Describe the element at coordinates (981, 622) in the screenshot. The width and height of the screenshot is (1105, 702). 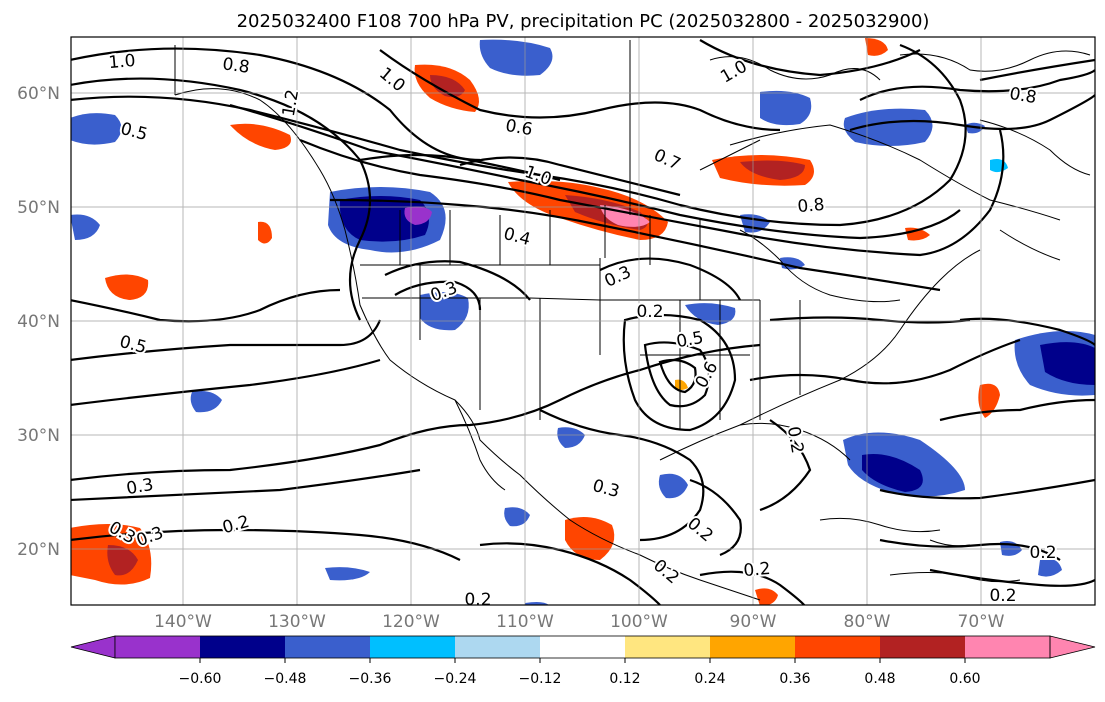
I see `lon-label: 70°W` at that location.